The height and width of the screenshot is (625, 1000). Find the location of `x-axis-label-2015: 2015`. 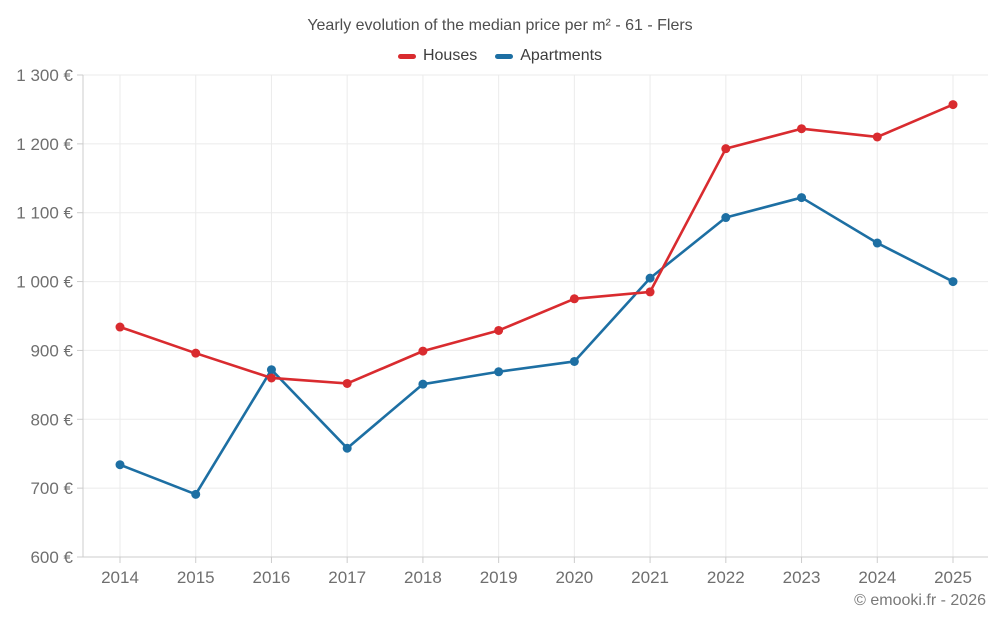

x-axis-label-2015: 2015 is located at coordinates (196, 577).